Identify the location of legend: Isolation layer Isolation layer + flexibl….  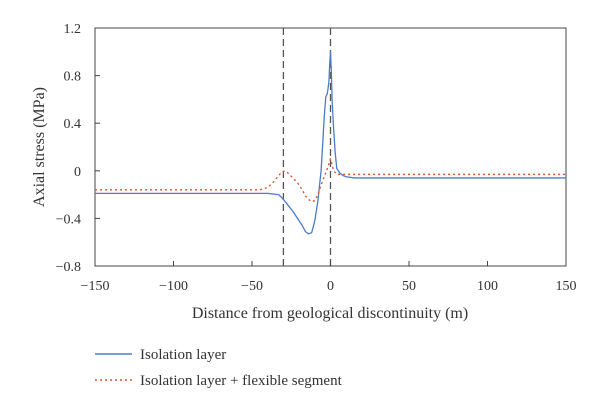
(219, 368).